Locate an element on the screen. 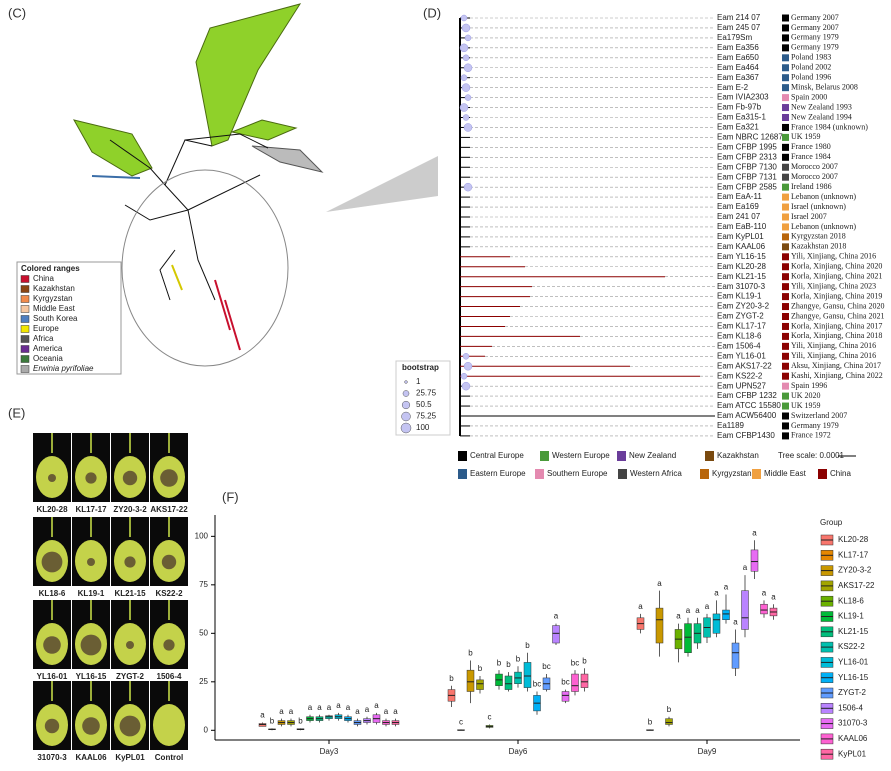 Image resolution: width=891 pixels, height=771 pixels. legend-label: Kyrgyzstan is located at coordinates (732, 473).